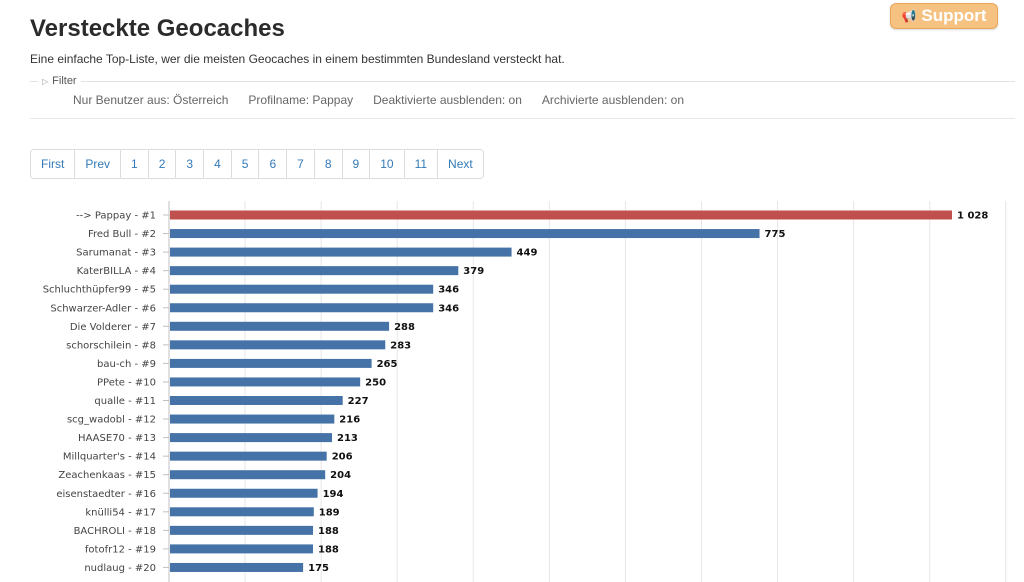 This screenshot has height=582, width=1024. I want to click on filter-legend-label: Filter, so click(64, 81).